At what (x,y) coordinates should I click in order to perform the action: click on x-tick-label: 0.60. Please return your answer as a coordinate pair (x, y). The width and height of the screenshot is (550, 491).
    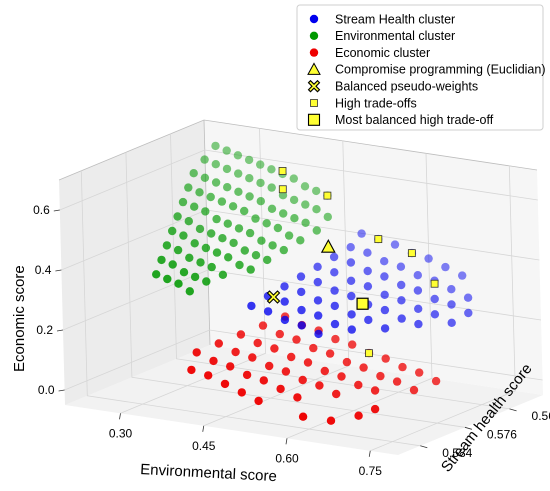
    Looking at the image, I should click on (287, 458).